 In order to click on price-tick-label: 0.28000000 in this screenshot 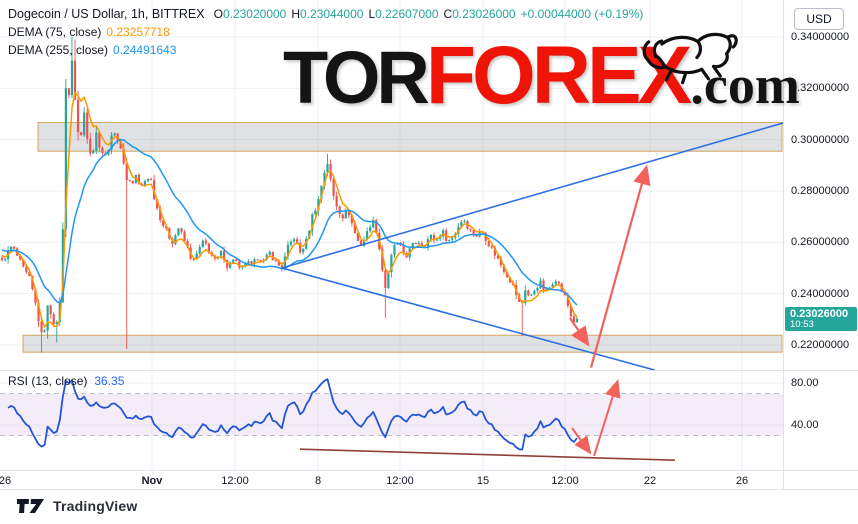, I will do `click(820, 191)`.